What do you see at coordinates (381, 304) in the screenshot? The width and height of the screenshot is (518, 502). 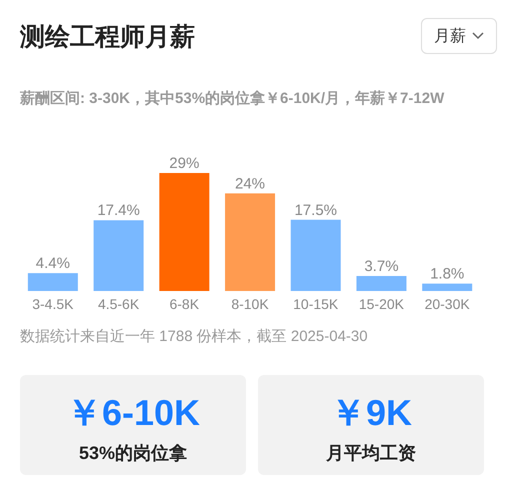 I see `x-tick-label: 15-20K` at bounding box center [381, 304].